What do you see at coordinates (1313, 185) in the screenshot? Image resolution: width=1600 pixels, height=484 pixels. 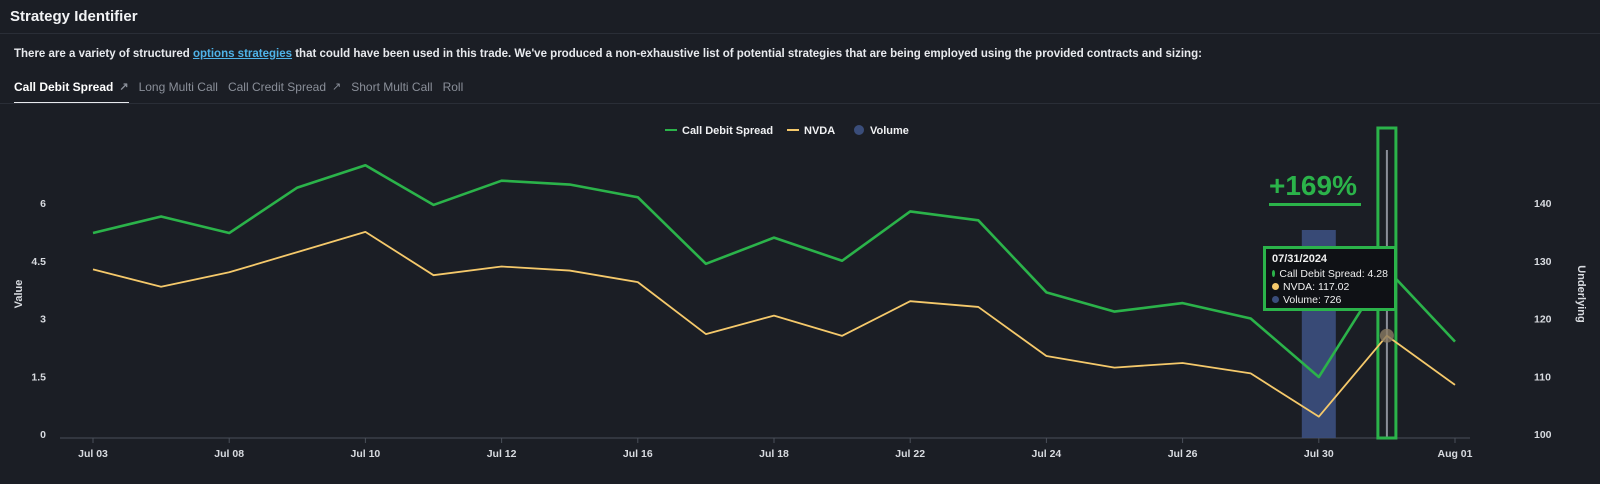 I see `gain-annotation: +169%` at bounding box center [1313, 185].